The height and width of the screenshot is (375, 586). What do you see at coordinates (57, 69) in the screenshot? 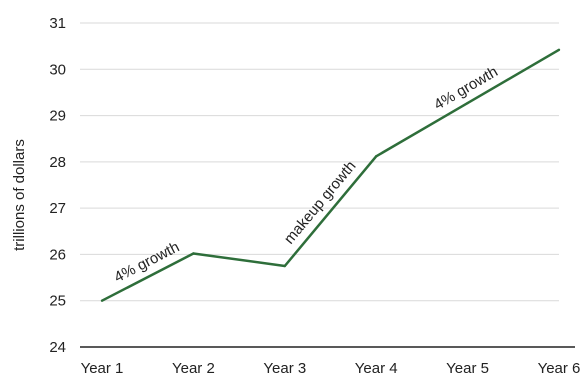
I see `y-tick-label: 30` at bounding box center [57, 69].